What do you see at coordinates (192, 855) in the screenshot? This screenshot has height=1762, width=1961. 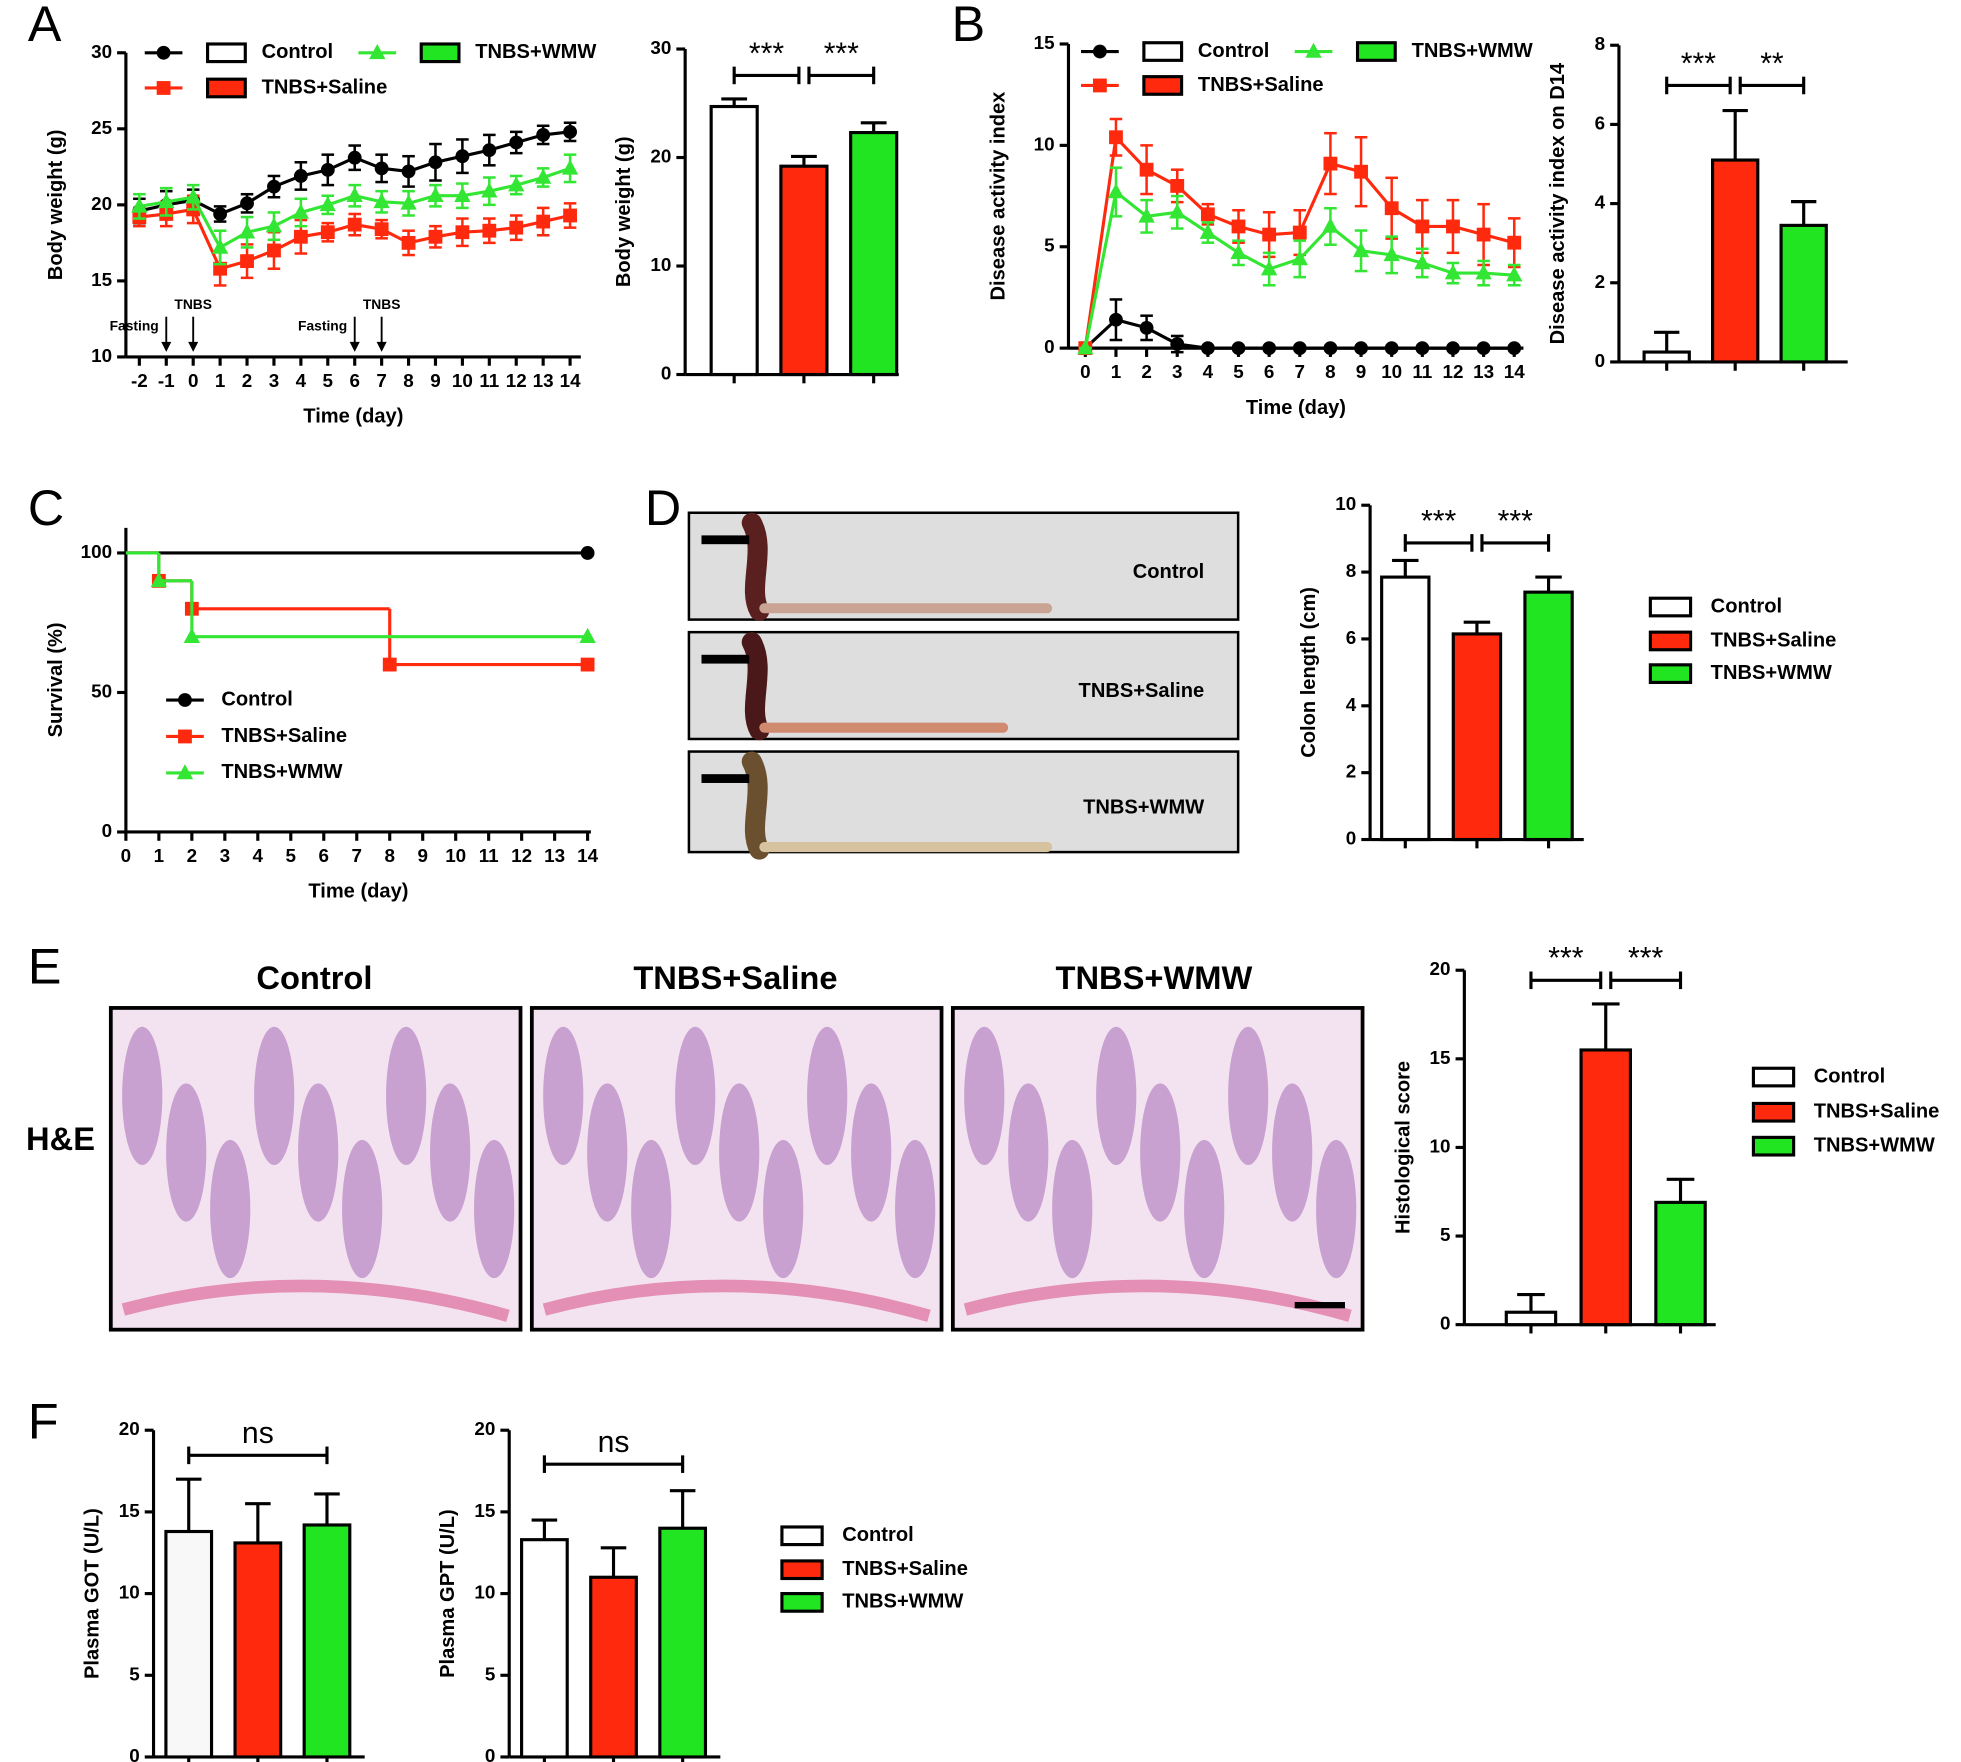 I see `x-tick-label: 2` at bounding box center [192, 855].